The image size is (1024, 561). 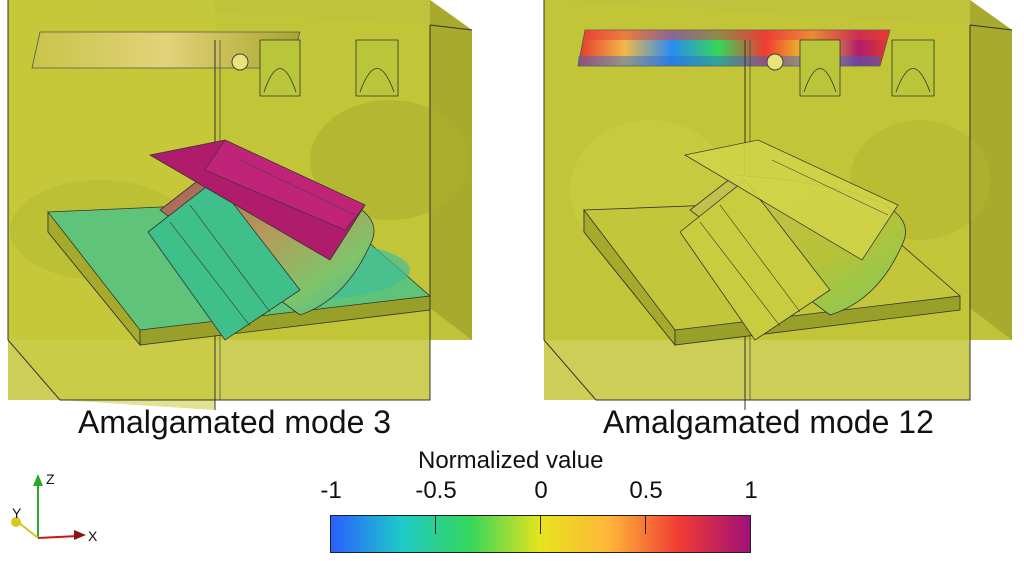 What do you see at coordinates (50, 479) in the screenshot?
I see `z-axis-label: Z` at bounding box center [50, 479].